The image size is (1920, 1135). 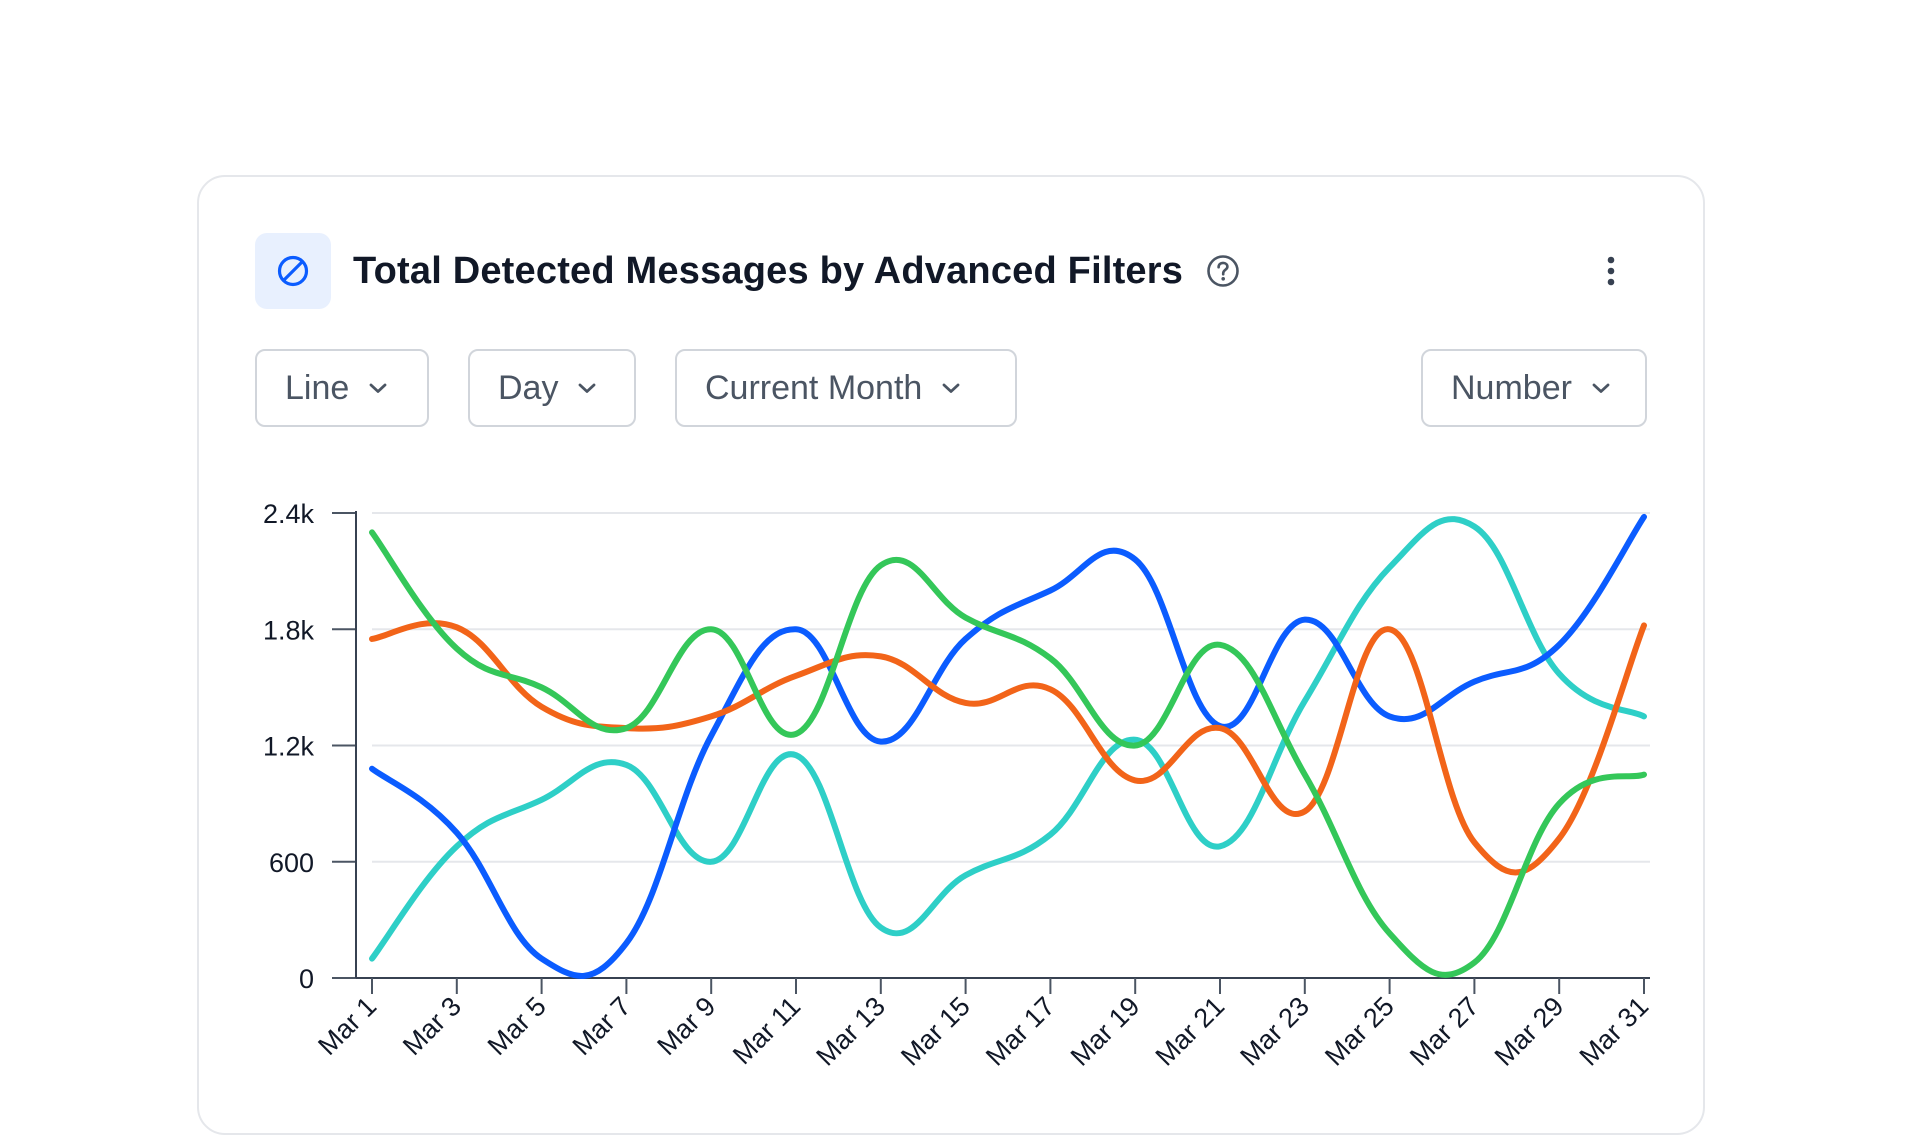 I want to click on x-tick-label: Mar 31, so click(x=1614, y=1031).